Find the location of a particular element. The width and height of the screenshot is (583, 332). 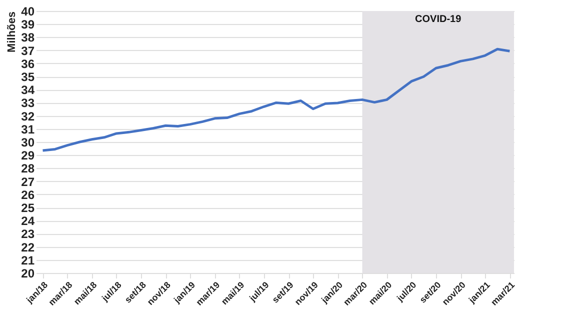

y-tick-label: 31 is located at coordinates (28, 129).